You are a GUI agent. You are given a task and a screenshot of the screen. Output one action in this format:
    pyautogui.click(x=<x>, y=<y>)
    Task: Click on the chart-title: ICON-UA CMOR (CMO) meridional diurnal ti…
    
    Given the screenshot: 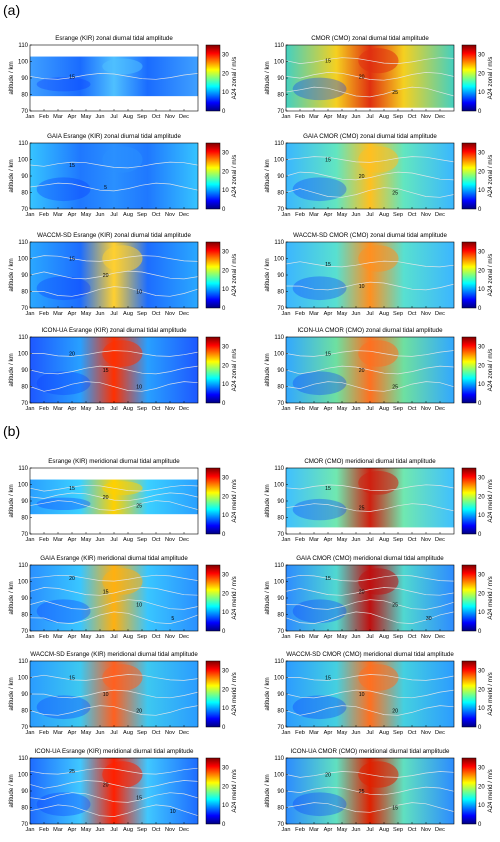 What is the action you would take?
    pyautogui.click(x=370, y=751)
    